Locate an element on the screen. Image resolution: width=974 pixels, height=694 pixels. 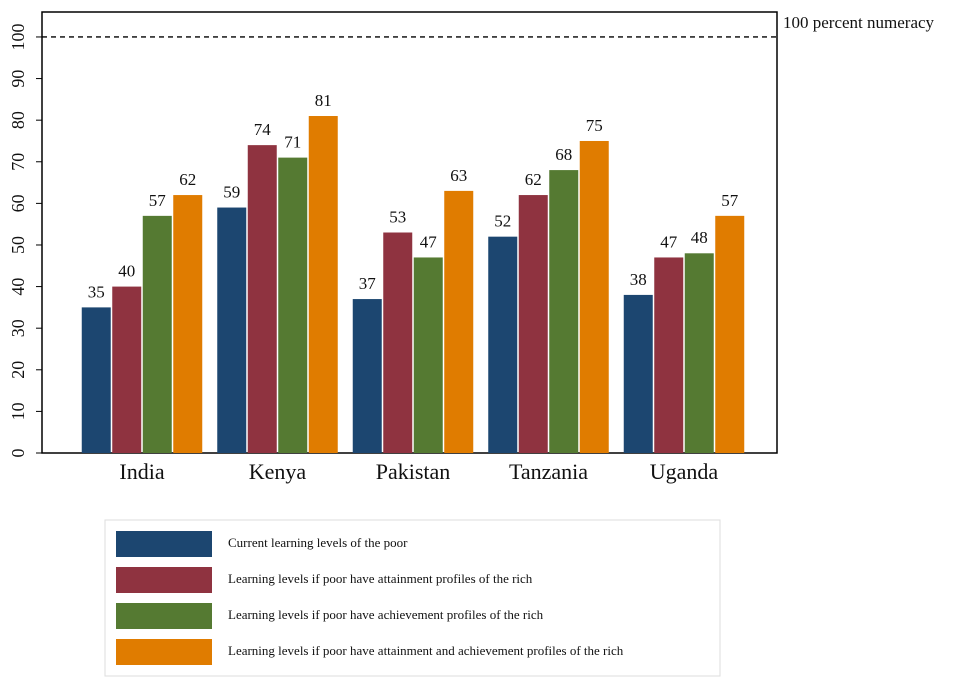
x-tick-label: Pakistan is located at coordinates (413, 471).